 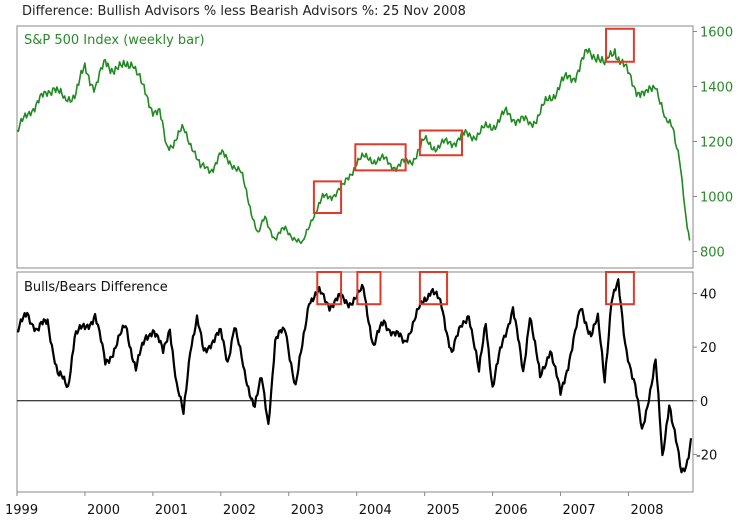 I want to click on x-tick-label: 1999, so click(x=21, y=510).